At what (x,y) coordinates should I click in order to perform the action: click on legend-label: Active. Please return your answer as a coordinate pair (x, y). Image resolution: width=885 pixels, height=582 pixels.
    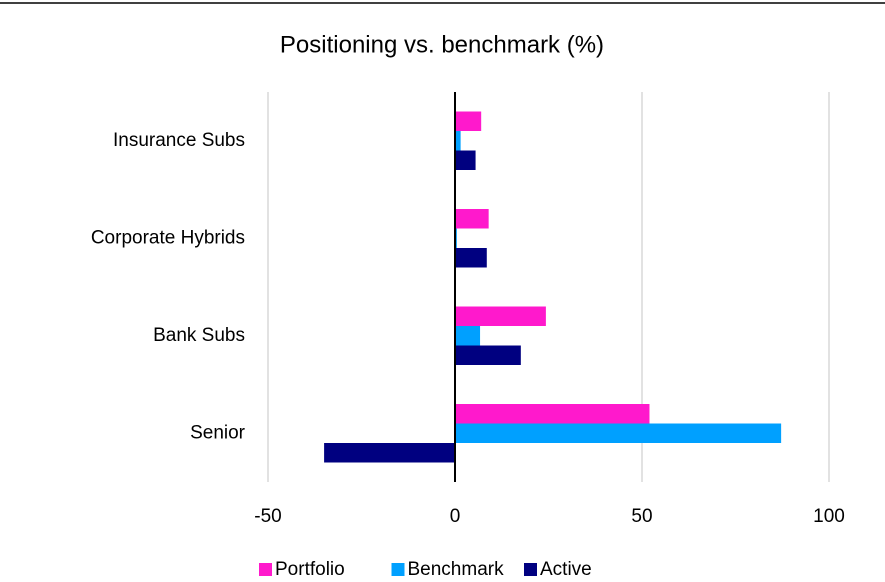
    Looking at the image, I should click on (566, 569).